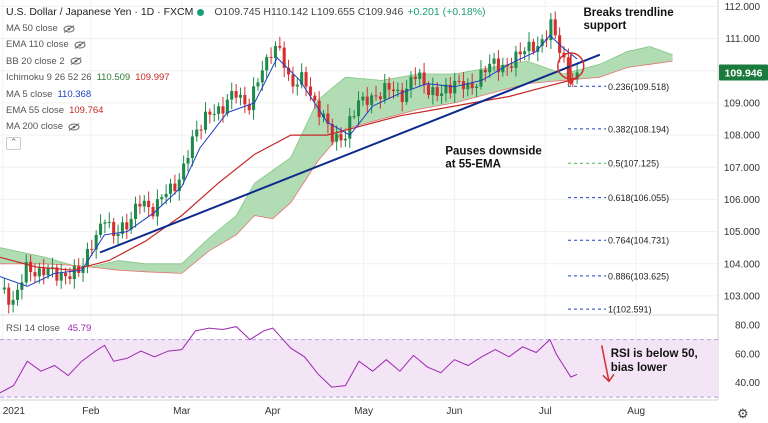 This screenshot has width=768, height=423. Describe the element at coordinates (13, 143) in the screenshot. I see `collapse-legend-button: ⌃` at that location.